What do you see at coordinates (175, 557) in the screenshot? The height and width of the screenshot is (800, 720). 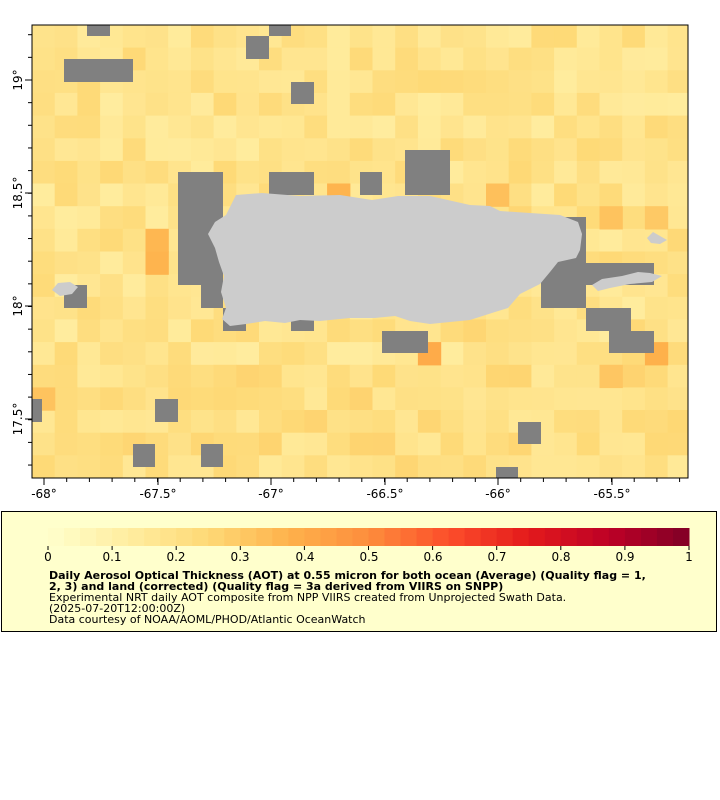 I see `colorbar-tick-label: 0.2` at bounding box center [175, 557].